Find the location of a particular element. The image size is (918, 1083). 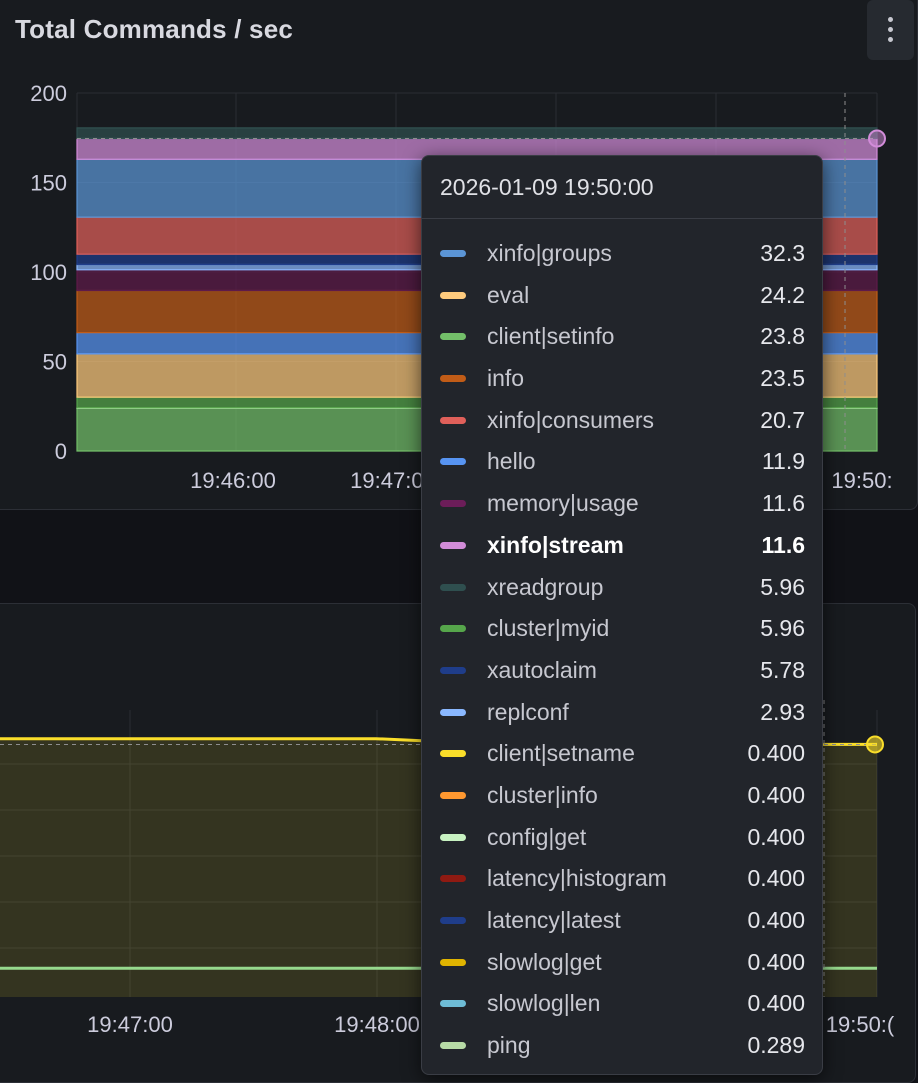

tooltip-series-name: config|get is located at coordinates (537, 836).